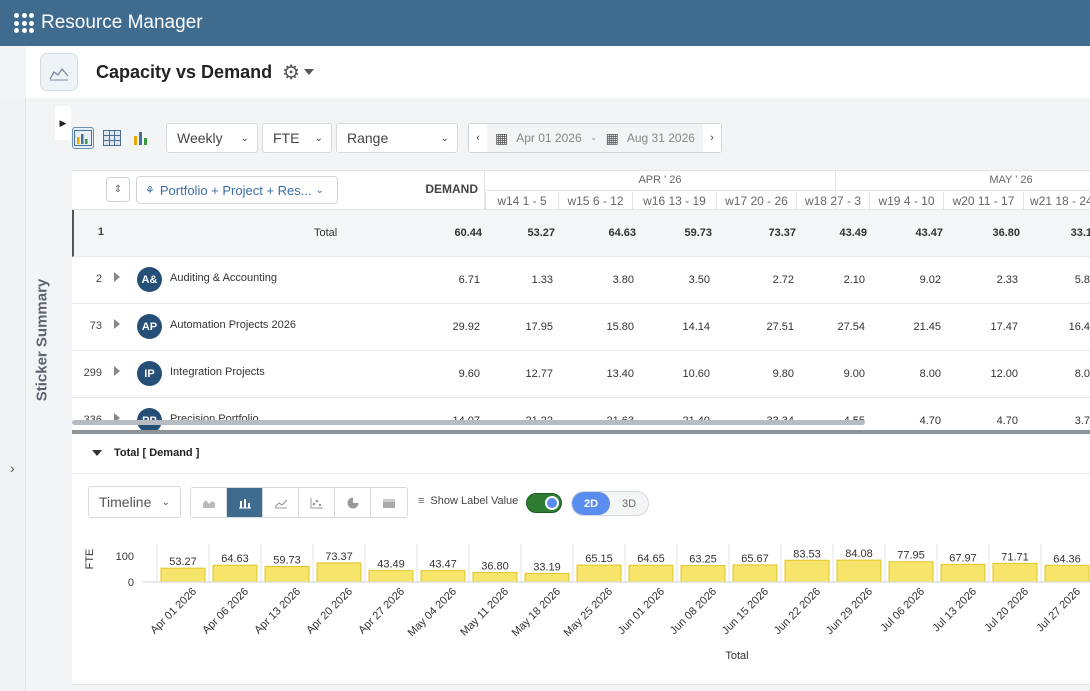 This screenshot has width=1090, height=691. What do you see at coordinates (118, 189) in the screenshot?
I see `sort-button: ⇕` at bounding box center [118, 189].